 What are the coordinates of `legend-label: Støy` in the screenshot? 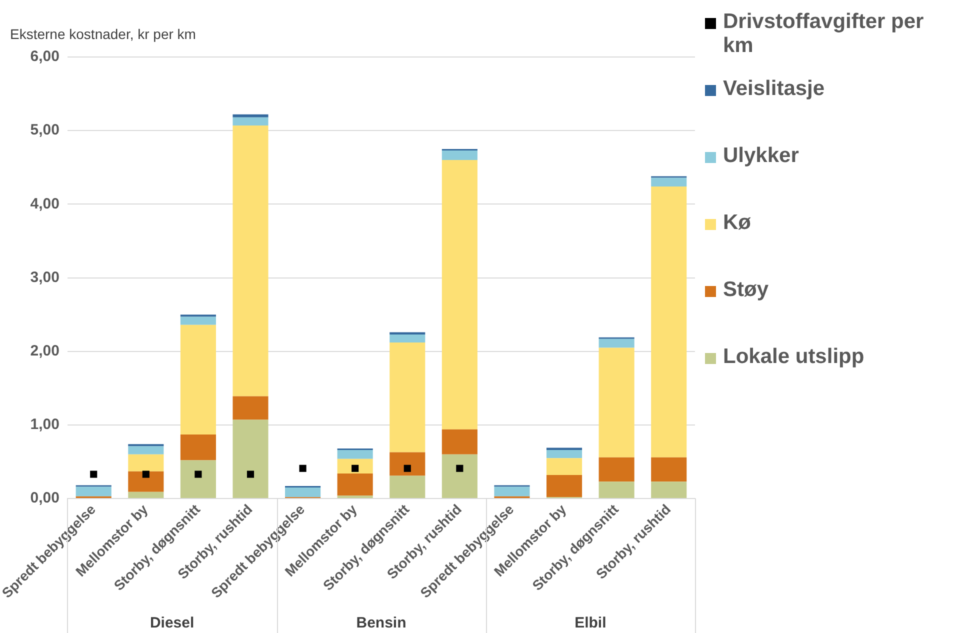 It's located at (746, 290).